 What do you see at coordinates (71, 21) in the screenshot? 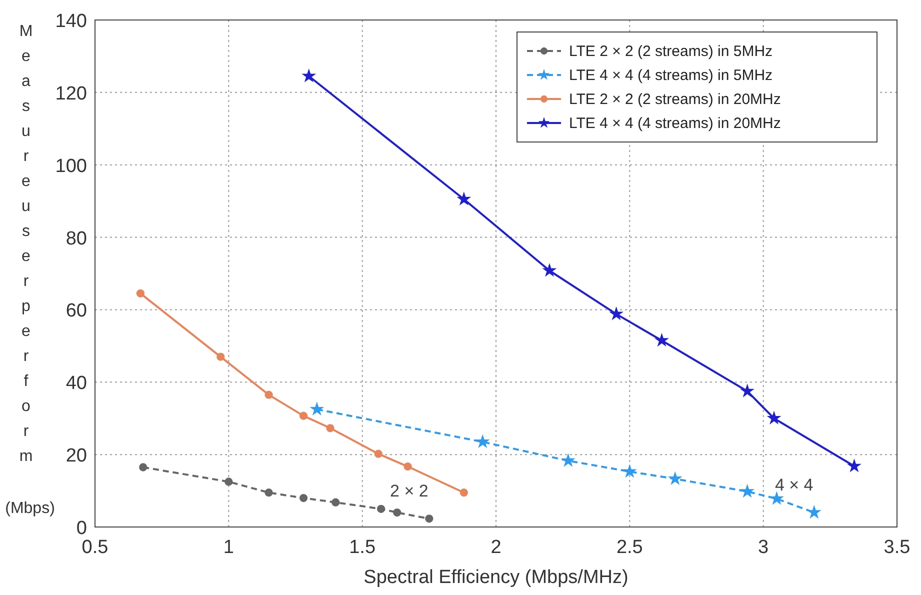
I see `y-tick-label: 140` at bounding box center [71, 21].